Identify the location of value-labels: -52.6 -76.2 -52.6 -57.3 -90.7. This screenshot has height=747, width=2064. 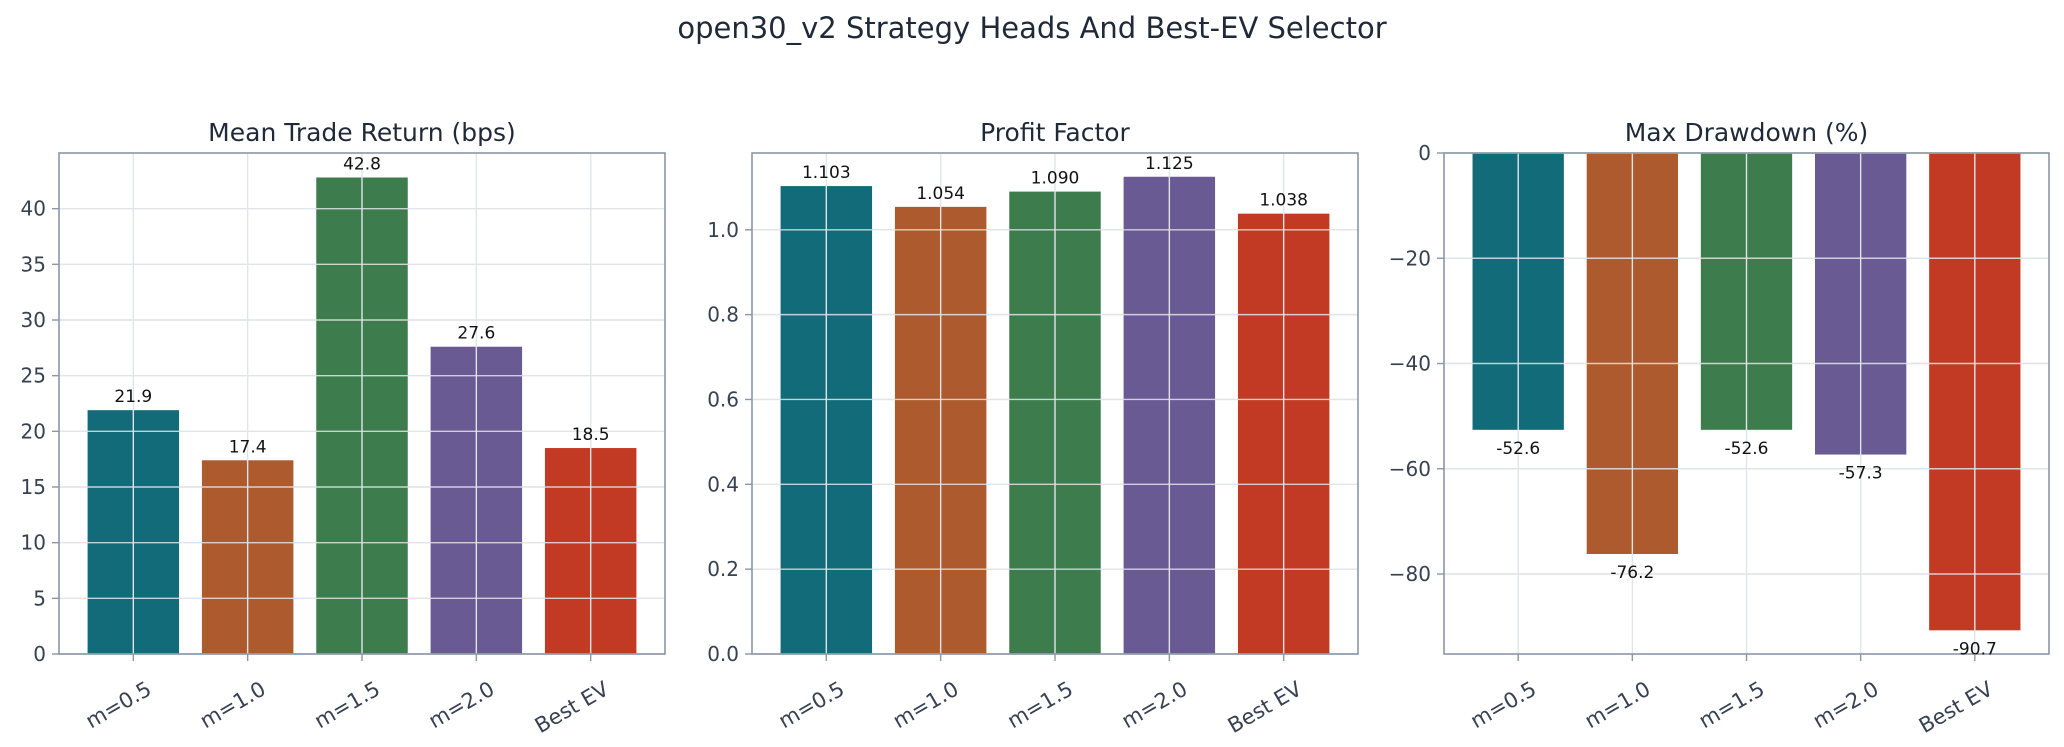
(1746, 549).